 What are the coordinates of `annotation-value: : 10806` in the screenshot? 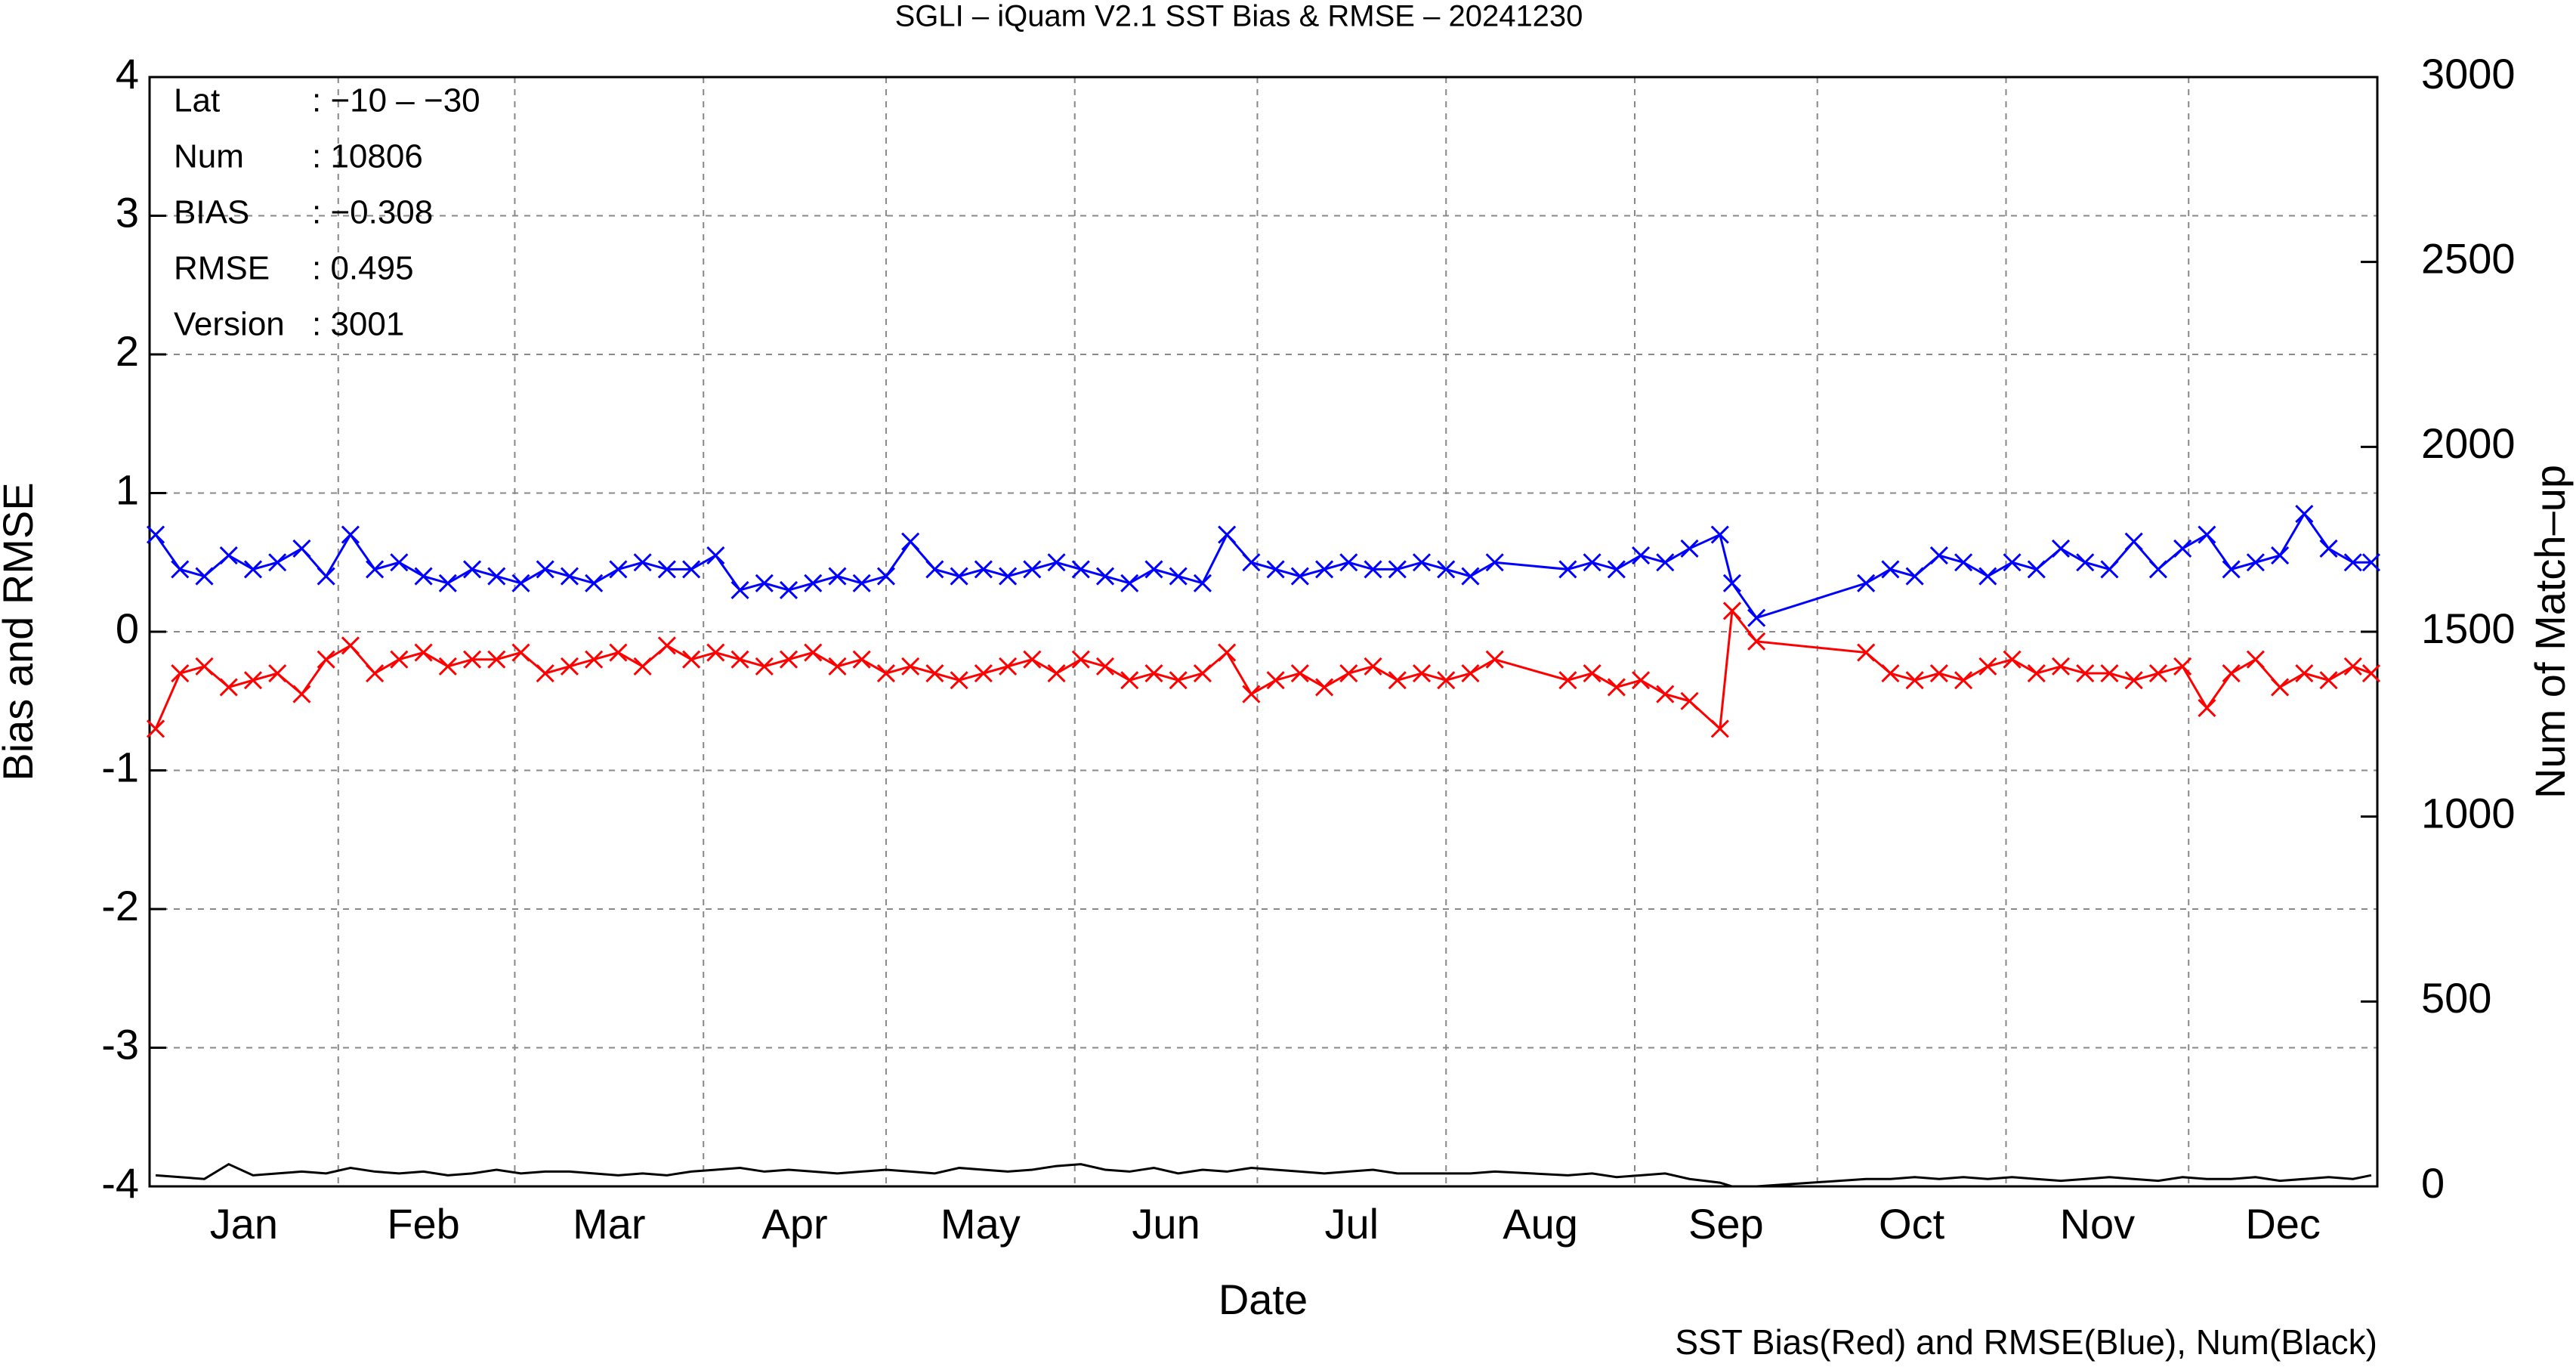 It's located at (367, 156).